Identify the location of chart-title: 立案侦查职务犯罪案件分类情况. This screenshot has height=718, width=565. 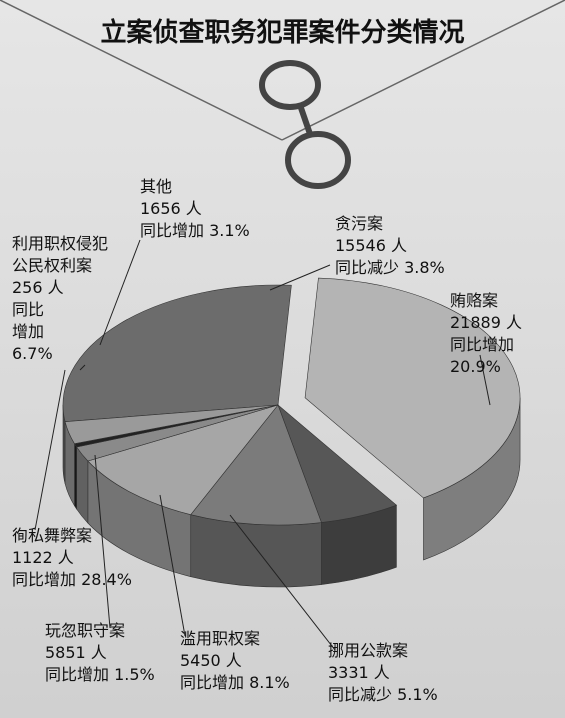
(282, 33).